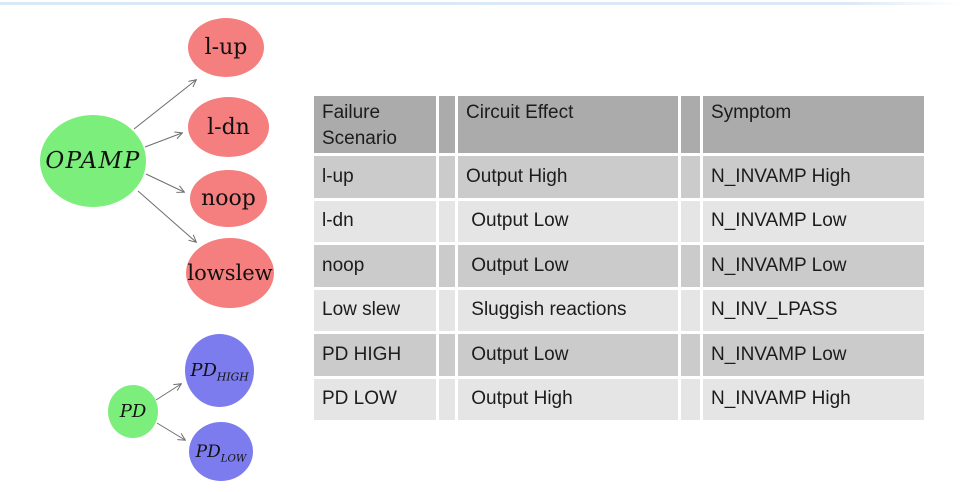 The height and width of the screenshot is (492, 964). I want to click on node-noop: noop, so click(228, 198).